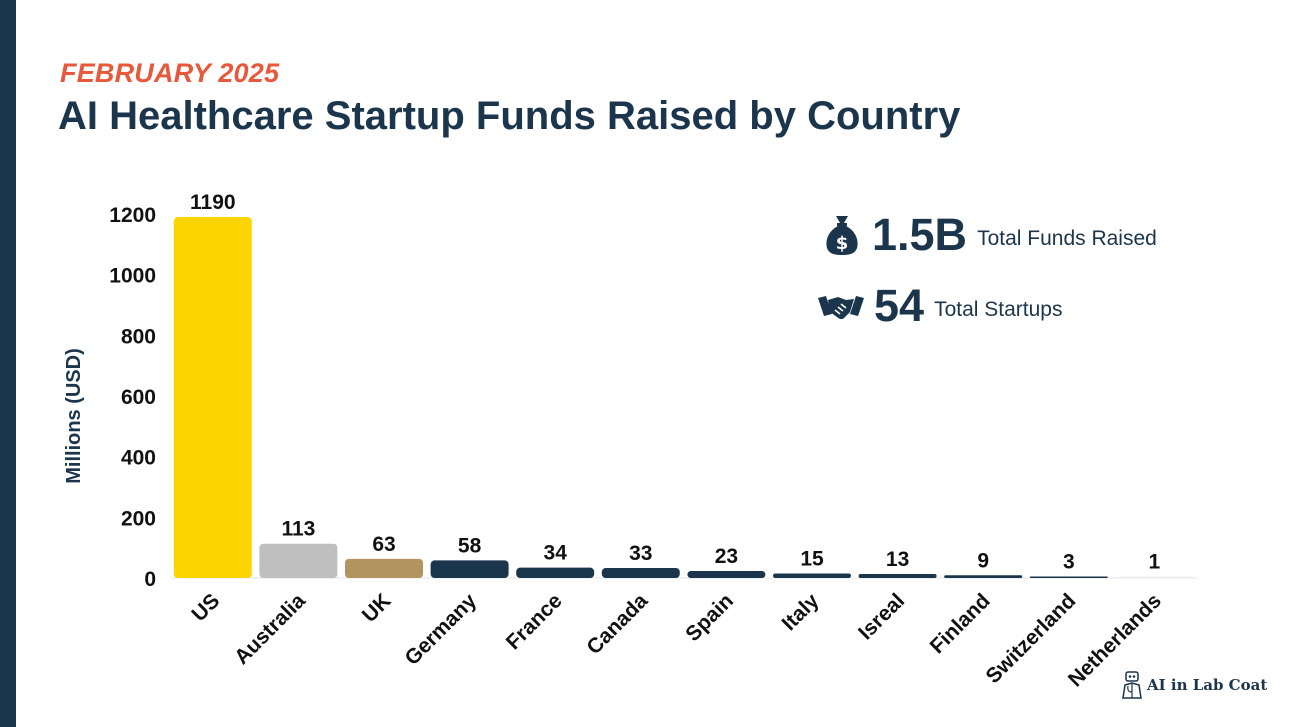 Image resolution: width=1292 pixels, height=727 pixels. Describe the element at coordinates (205, 607) in the screenshot. I see `x-tick-label-us: US` at that location.